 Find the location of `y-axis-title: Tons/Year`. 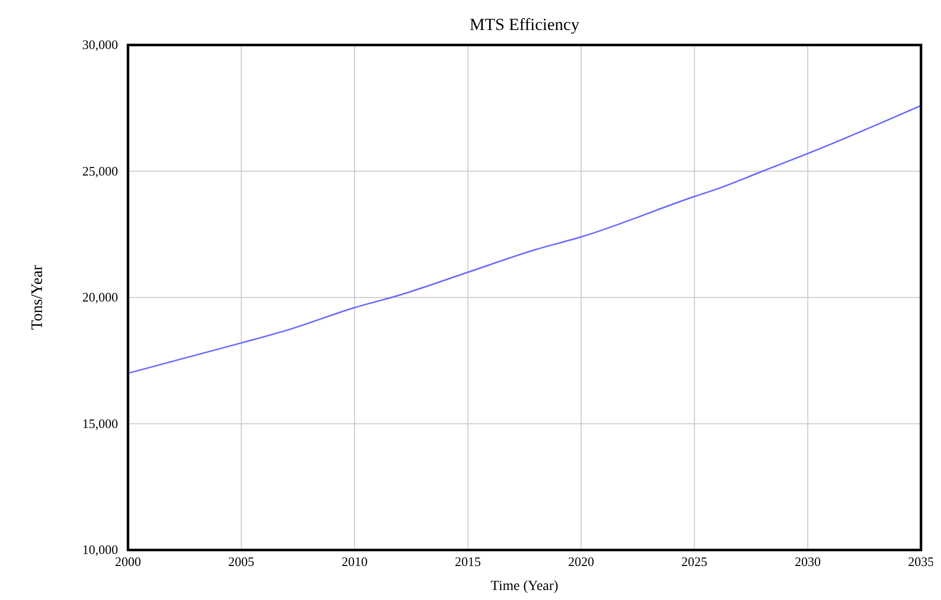

y-axis-title: Tons/Year is located at coordinates (37, 297).